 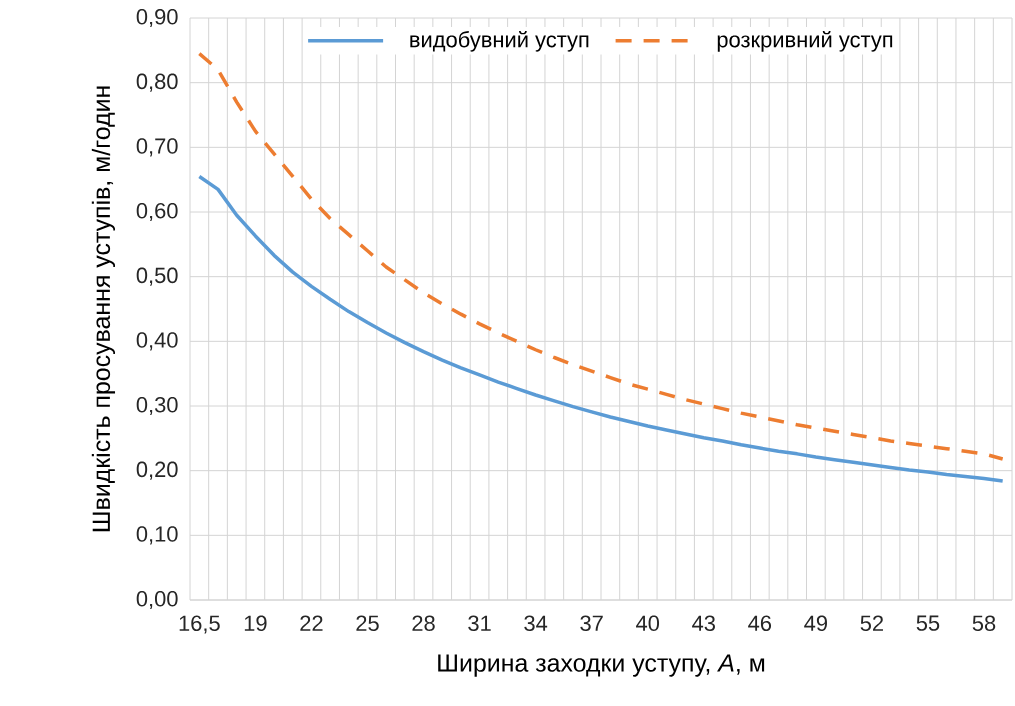 What do you see at coordinates (648, 623) in the screenshot?
I see `x-tick-label: 40` at bounding box center [648, 623].